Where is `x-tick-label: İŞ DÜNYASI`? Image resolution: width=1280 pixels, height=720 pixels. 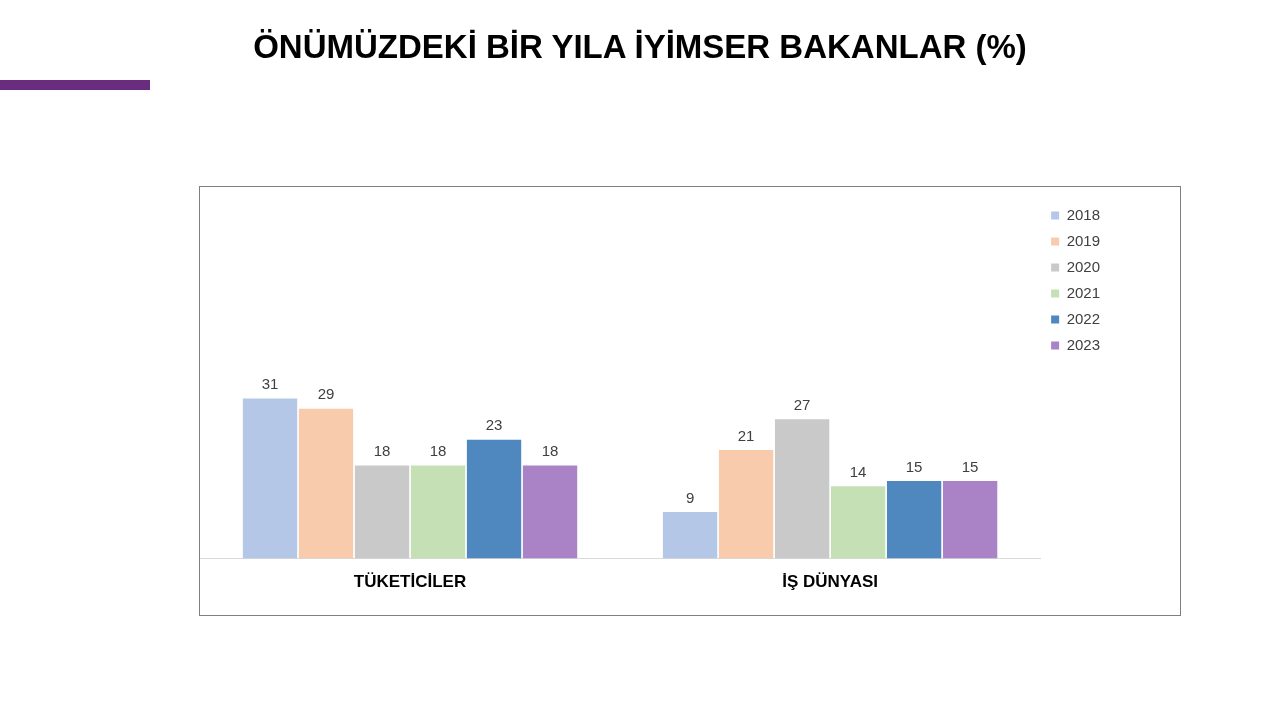
x-tick-label: İŞ DÜNYASI is located at coordinates (830, 582).